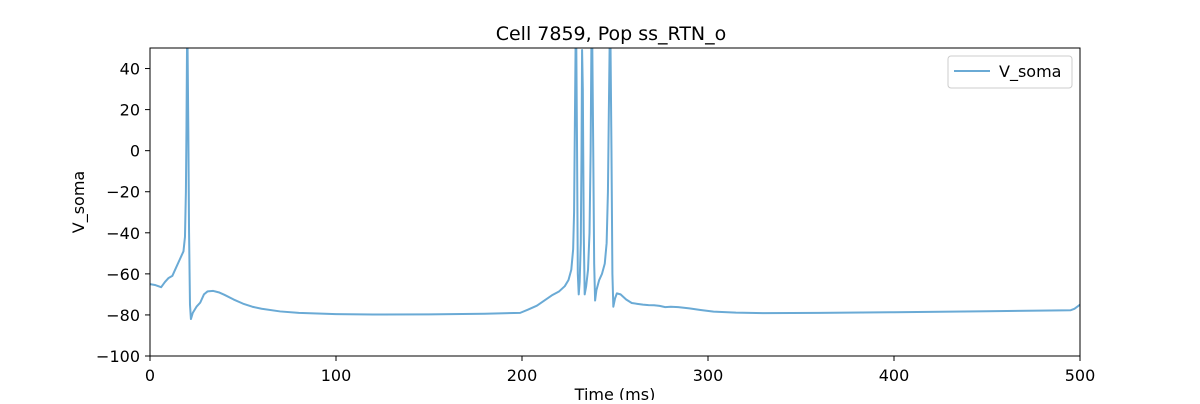  Describe the element at coordinates (611, 34) in the screenshot. I see `chart-title: Cell 7859, Pop ss_RTN_o` at that location.